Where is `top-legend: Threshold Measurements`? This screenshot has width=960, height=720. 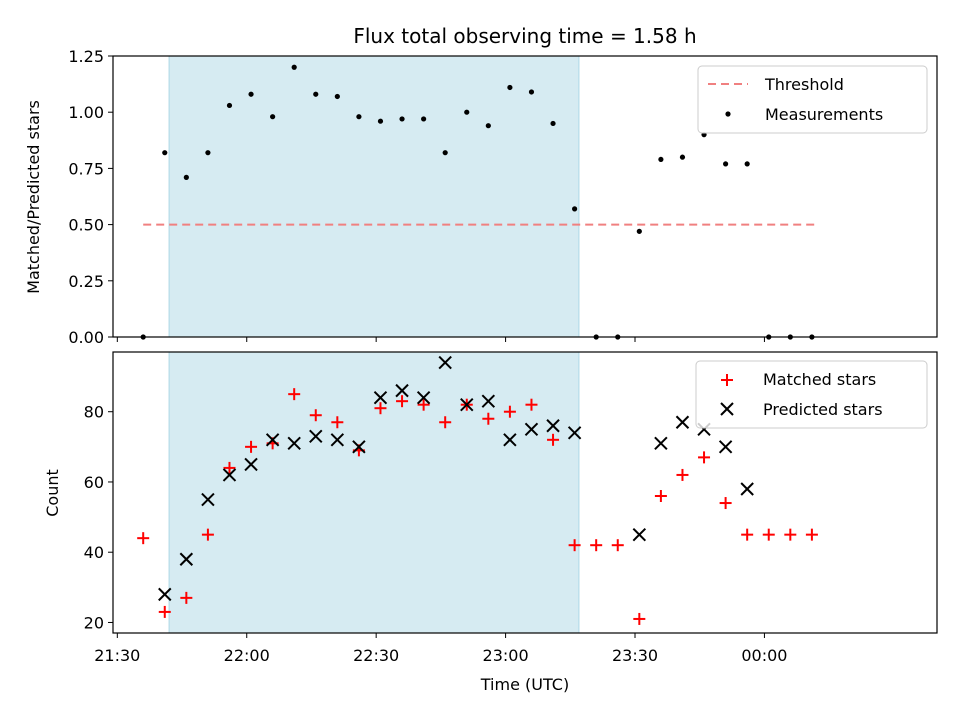
top-legend: Threshold Measurements is located at coordinates (812, 99).